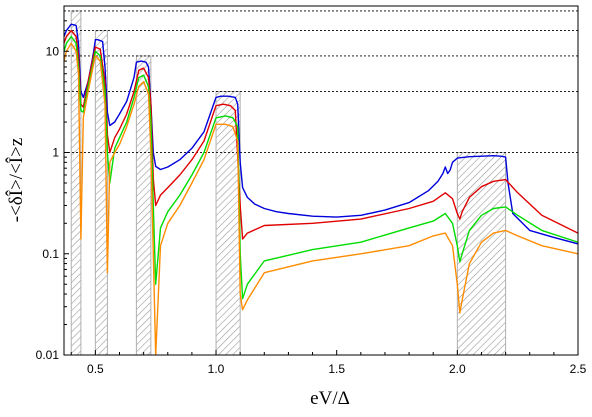 The height and width of the screenshot is (417, 592). What do you see at coordinates (95, 369) in the screenshot?
I see `x-tick-label: 0.5` at bounding box center [95, 369].